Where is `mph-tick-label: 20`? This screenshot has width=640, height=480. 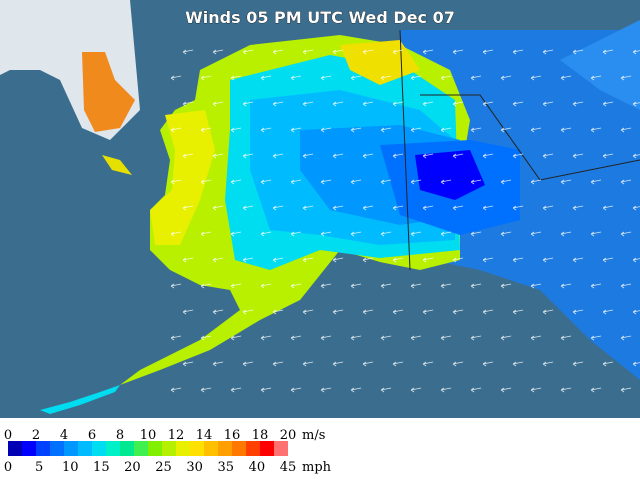 mph-tick-label: 20 is located at coordinates (132, 467).